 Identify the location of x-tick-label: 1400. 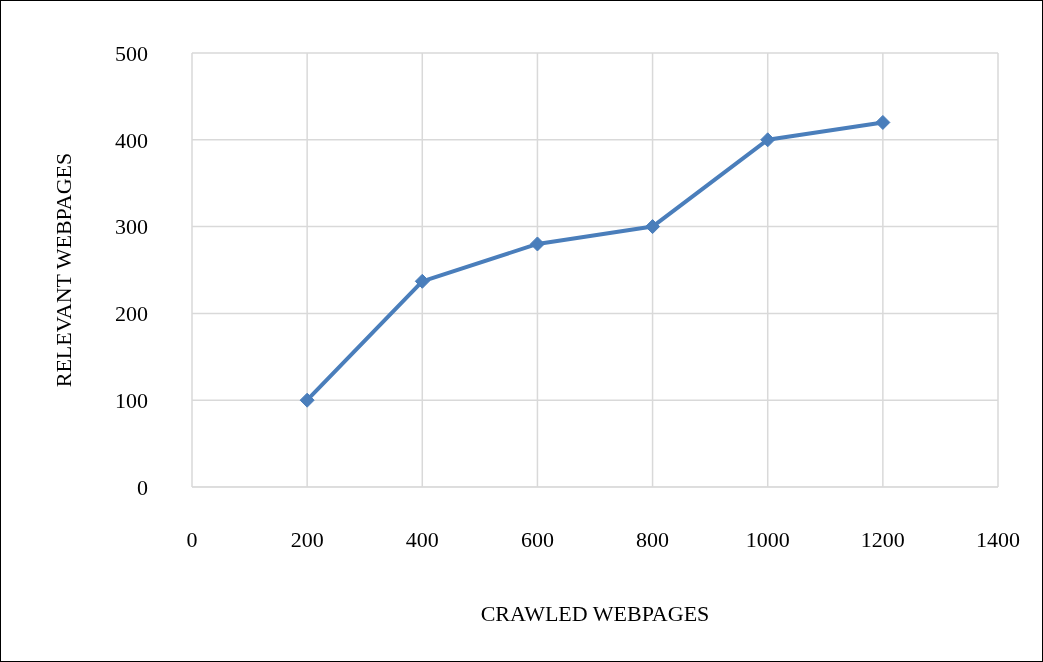
(998, 539).